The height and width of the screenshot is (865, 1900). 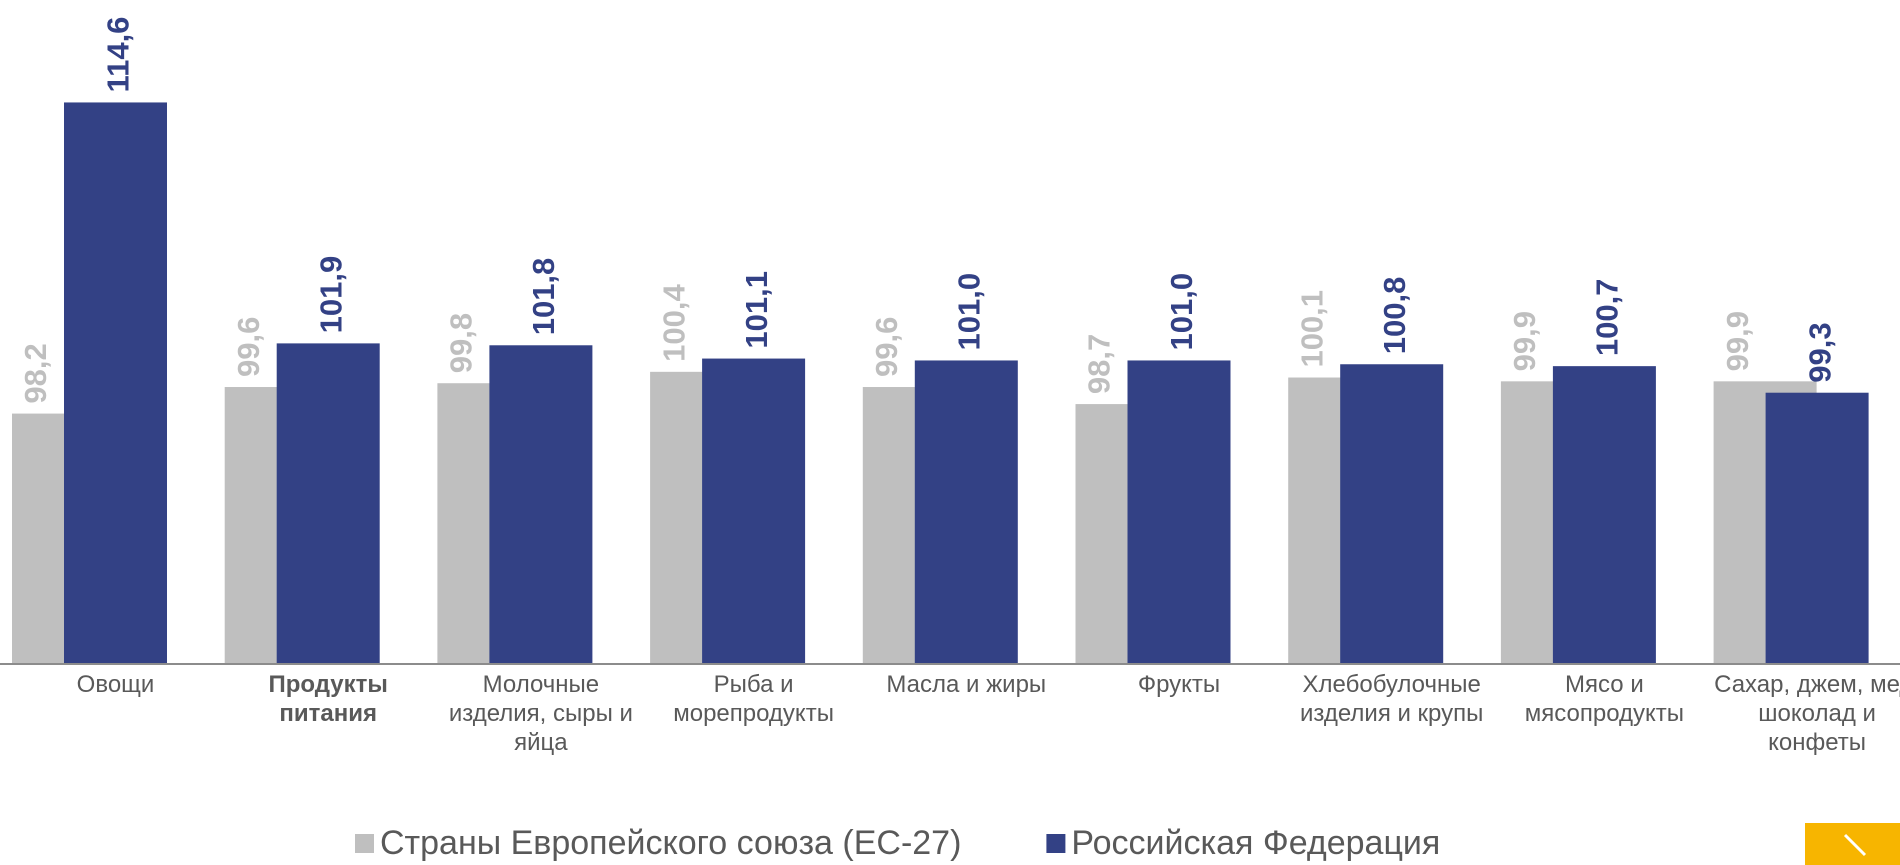 What do you see at coordinates (461, 343) in the screenshot?
I see `value-label: 99,8` at bounding box center [461, 343].